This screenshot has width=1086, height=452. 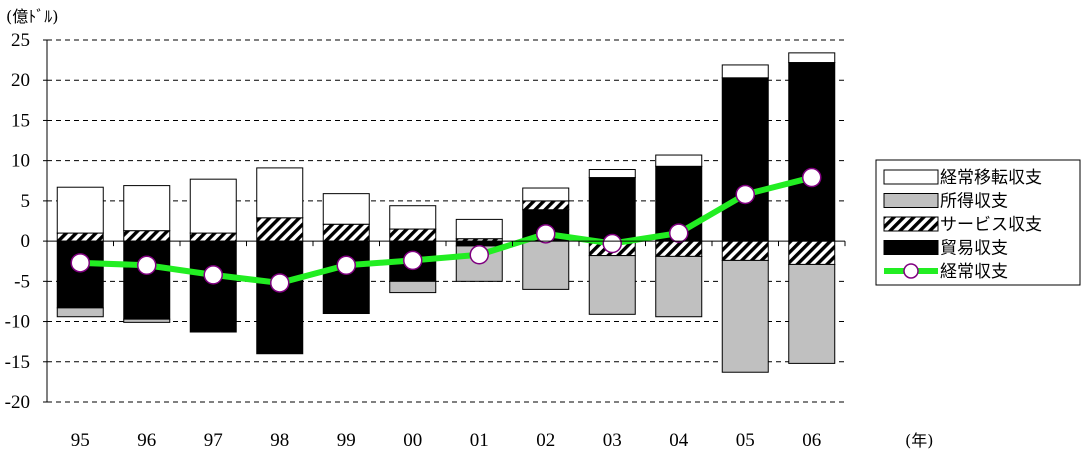 What do you see at coordinates (679, 440) in the screenshot?
I see `x-tick-label: 04` at bounding box center [679, 440].